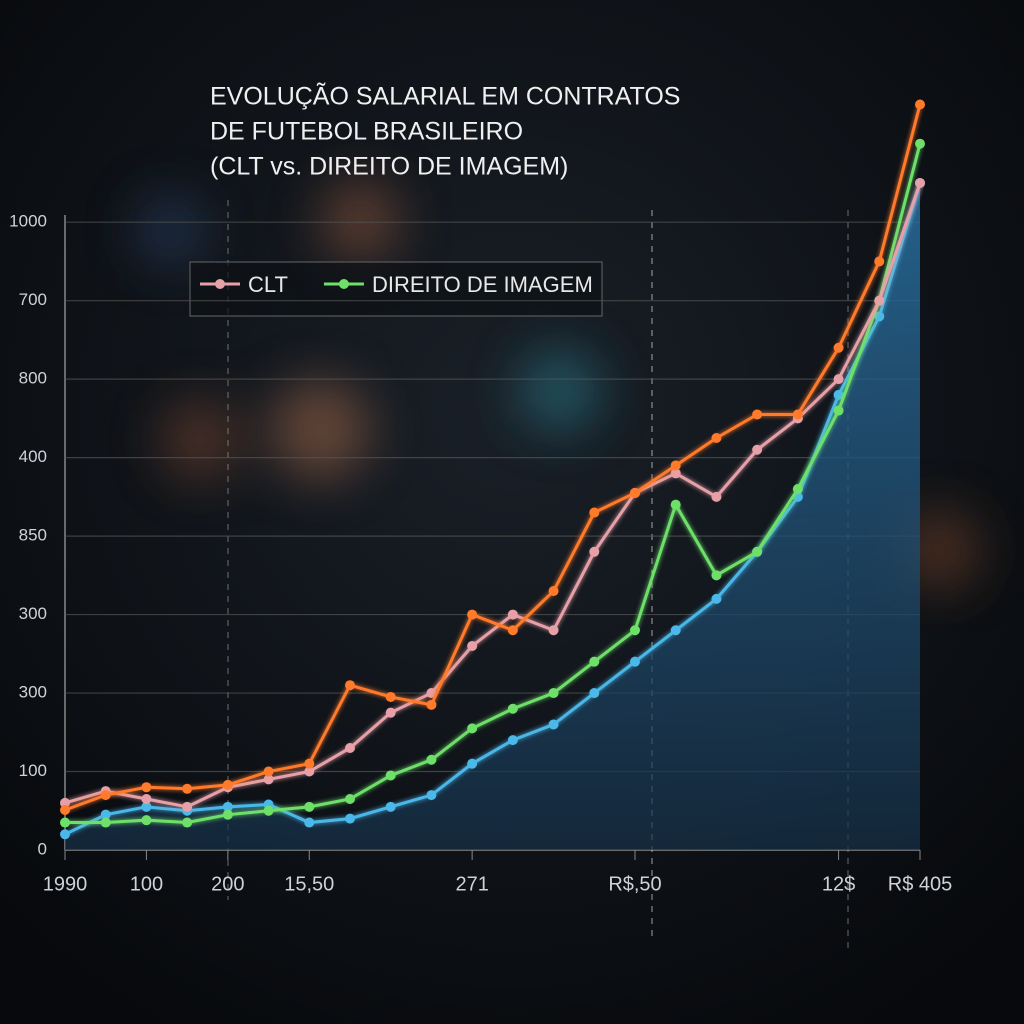 This screenshot has width=1024, height=1024. I want to click on y-tick-label: 100, so click(33, 770).